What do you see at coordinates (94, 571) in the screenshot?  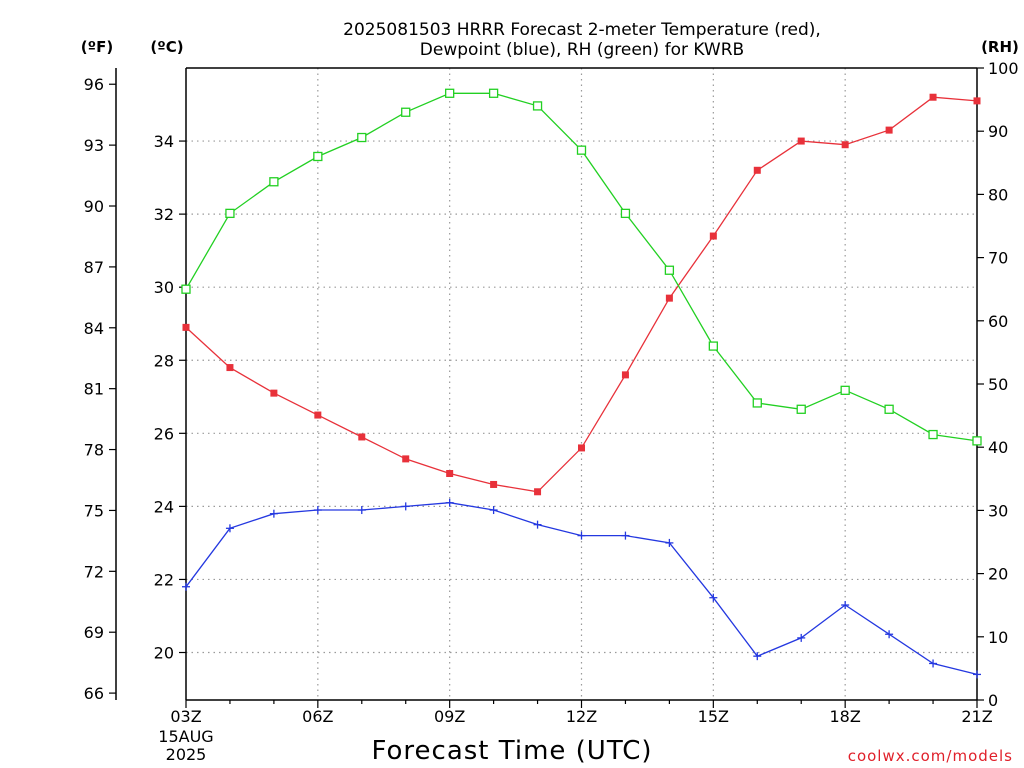 I see `fahrenheit-tick-label: 72` at bounding box center [94, 571].